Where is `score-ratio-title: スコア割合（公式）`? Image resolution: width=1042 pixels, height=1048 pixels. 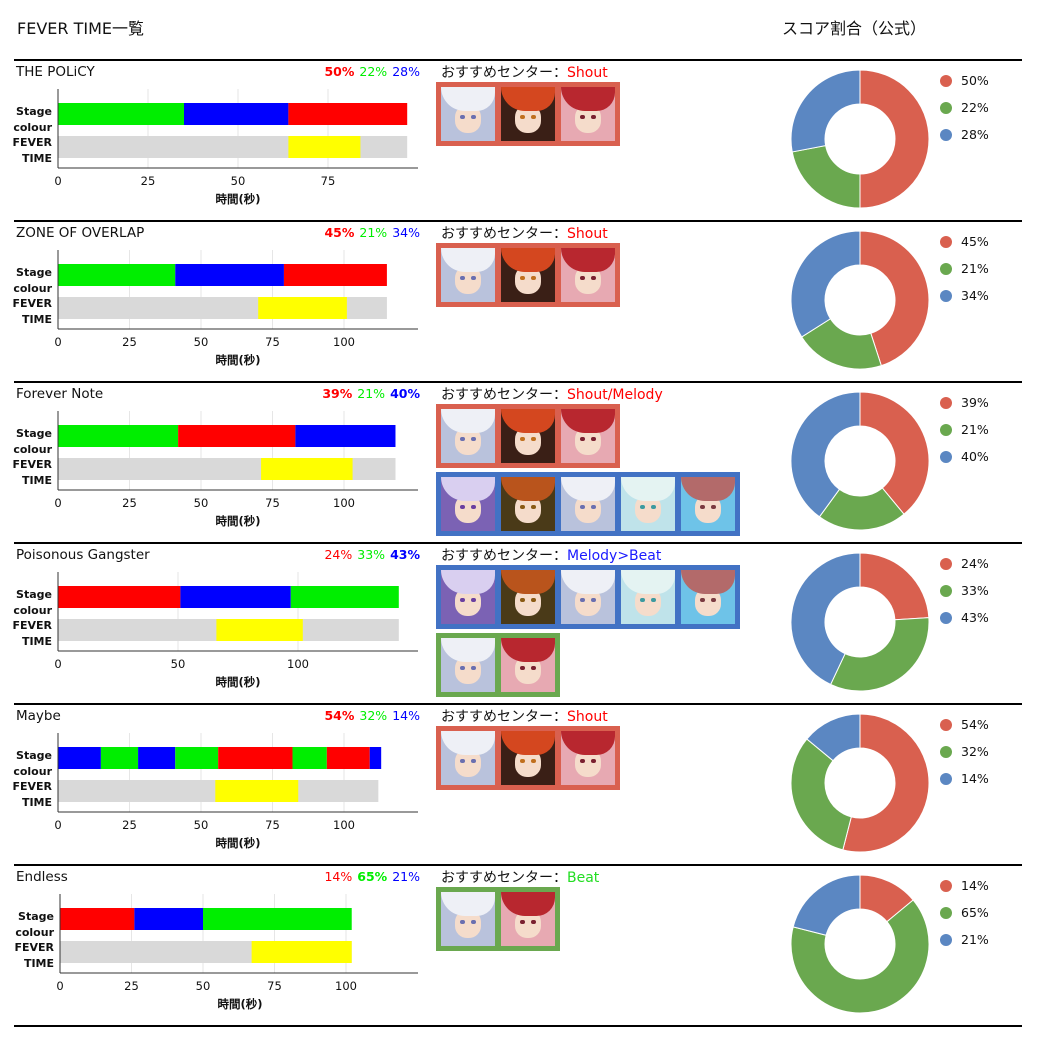 score-ratio-title: スコア割合（公式） is located at coordinates (854, 28).